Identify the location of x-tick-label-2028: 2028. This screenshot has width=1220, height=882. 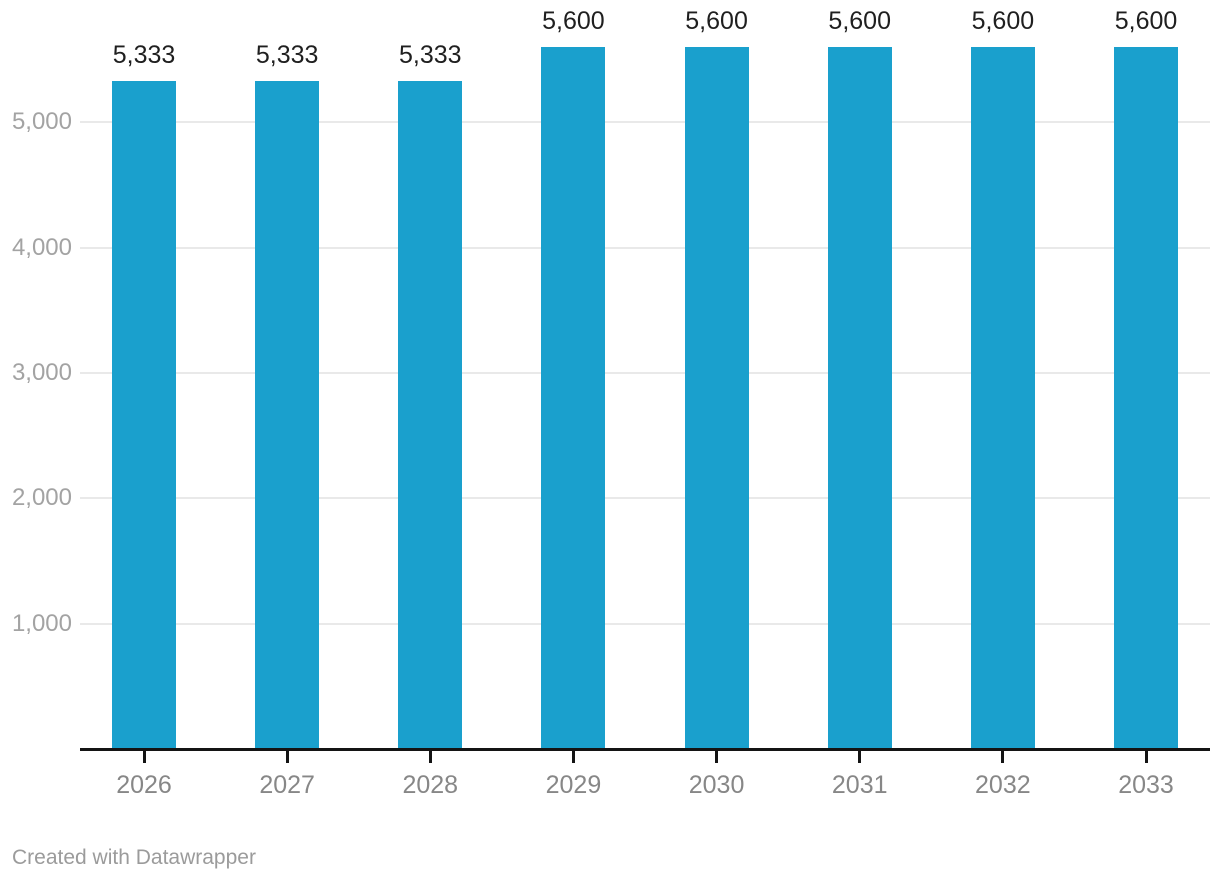
(430, 785).